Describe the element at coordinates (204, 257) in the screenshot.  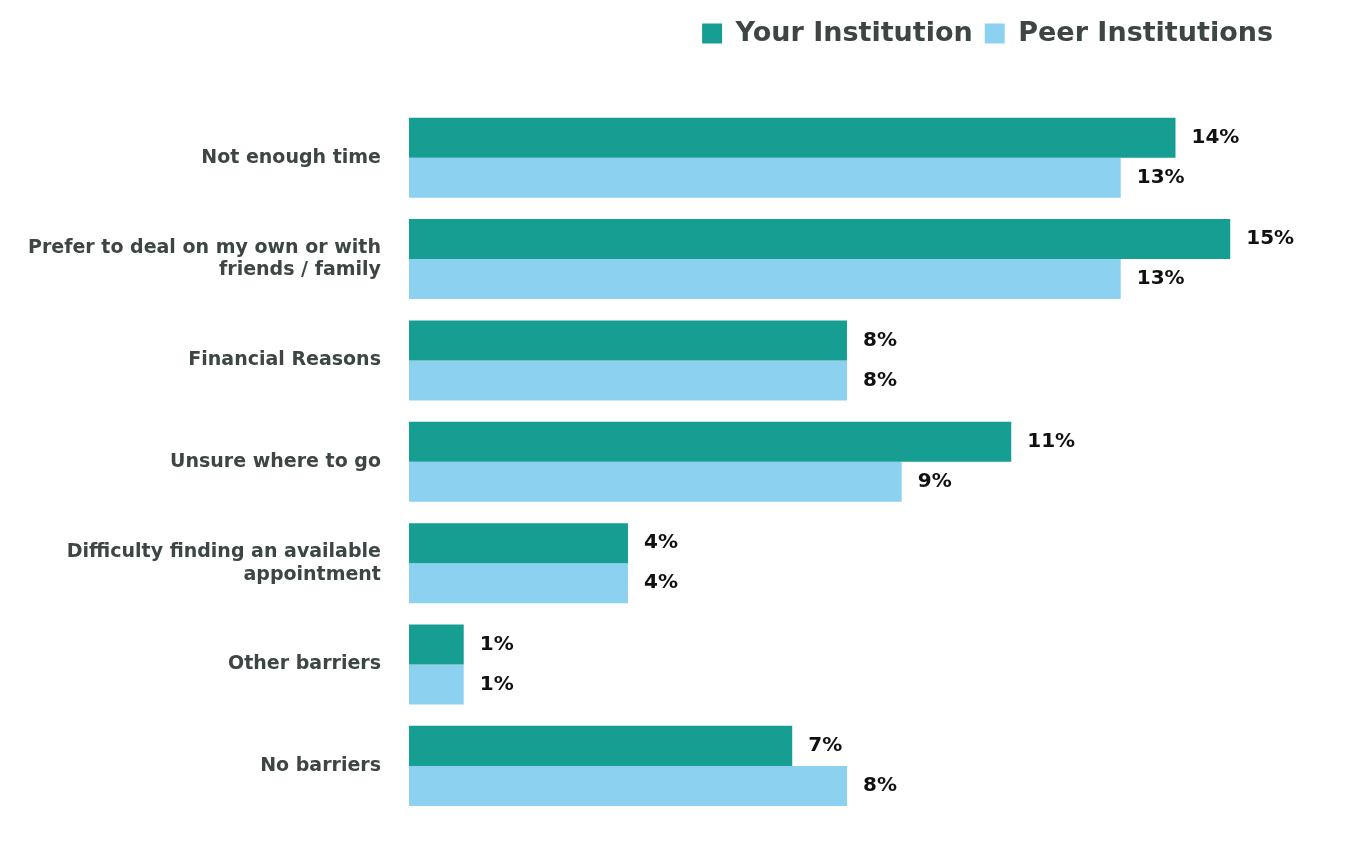
I see `y-tick-label: Prefer to deal on my own or with friends / family` at that location.